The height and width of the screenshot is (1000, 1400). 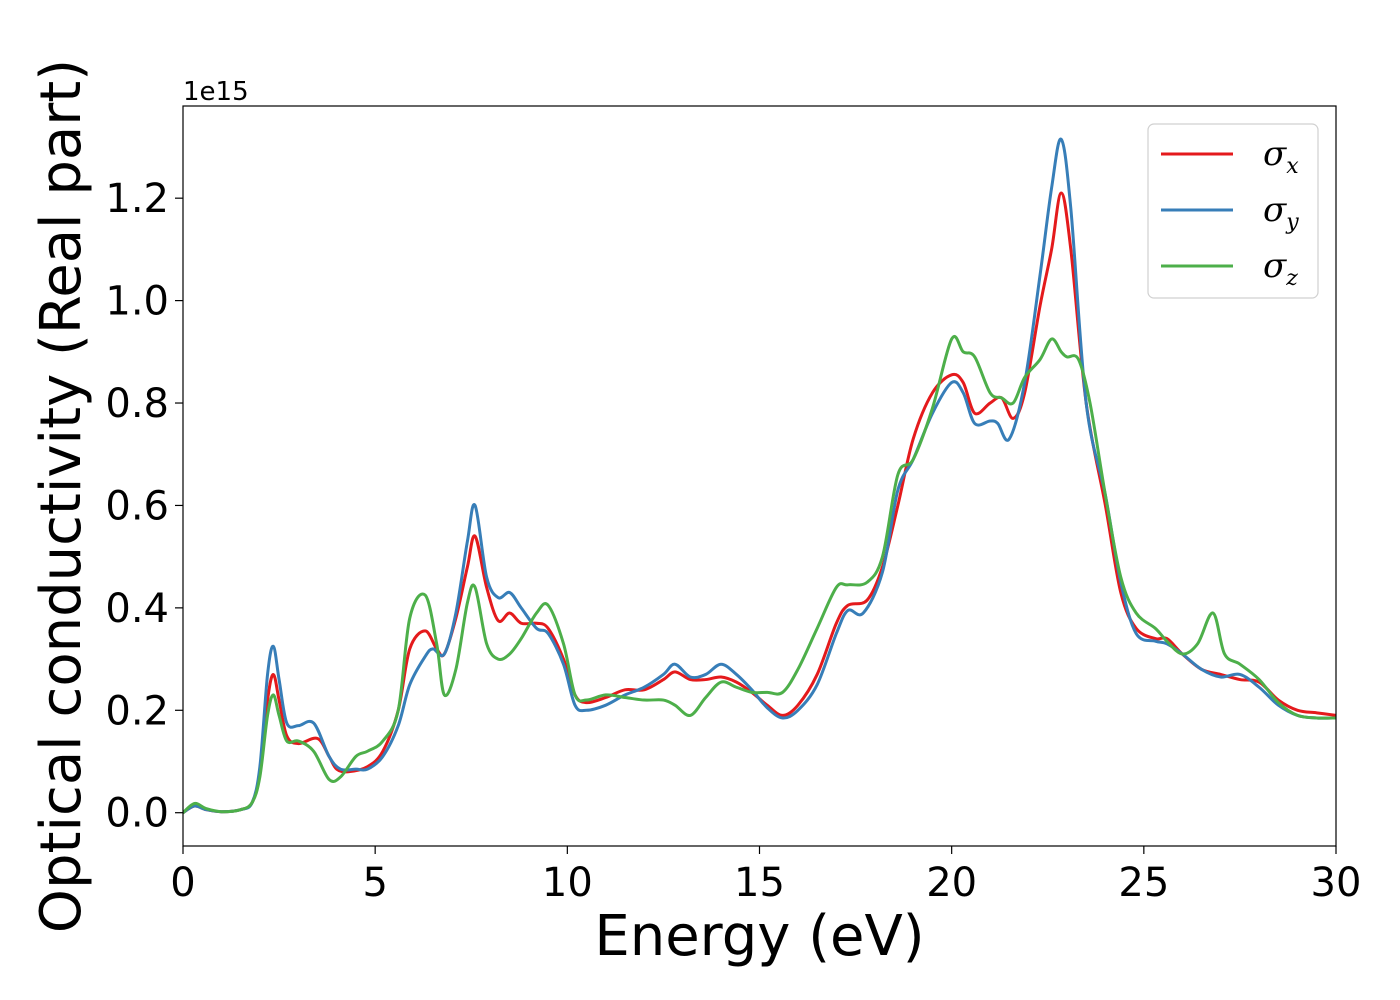 What do you see at coordinates (1233, 211) in the screenshot?
I see `legend: σx σy σz` at bounding box center [1233, 211].